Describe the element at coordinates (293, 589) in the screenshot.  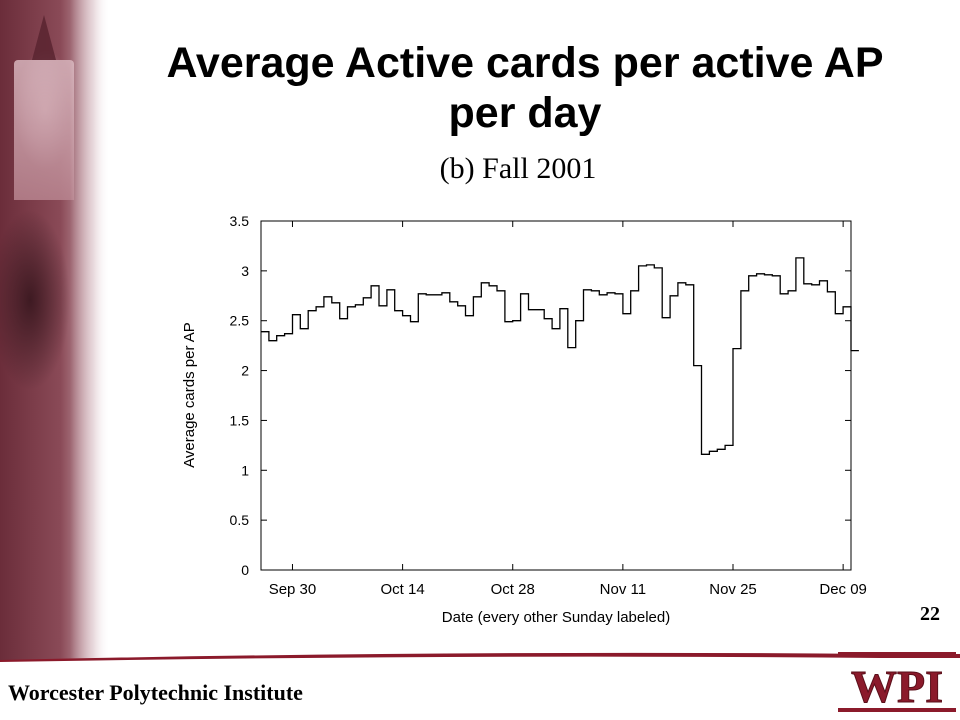
I see `x-tick-label: Sep 30` at that location.